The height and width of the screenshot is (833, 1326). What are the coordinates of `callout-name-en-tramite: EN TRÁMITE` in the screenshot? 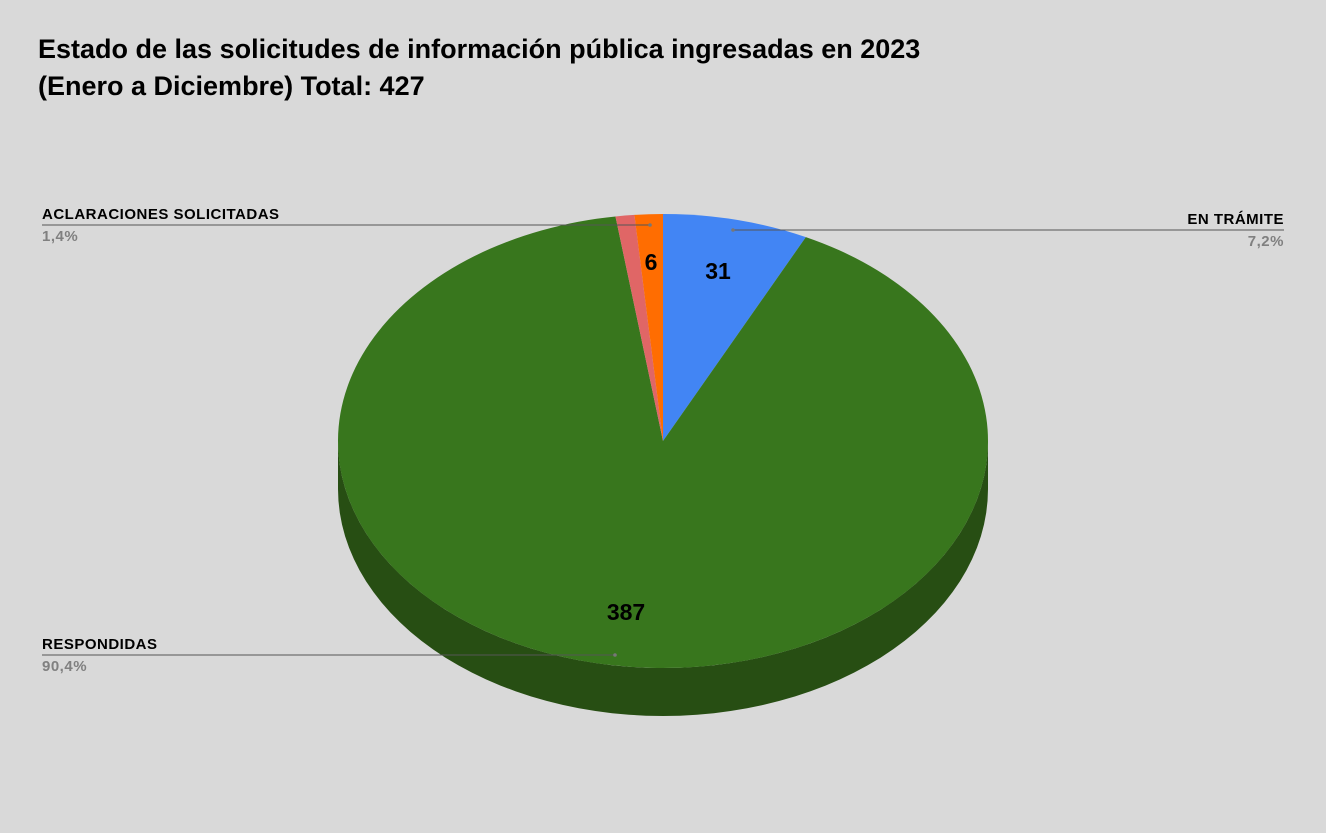 It's located at (1235, 219).